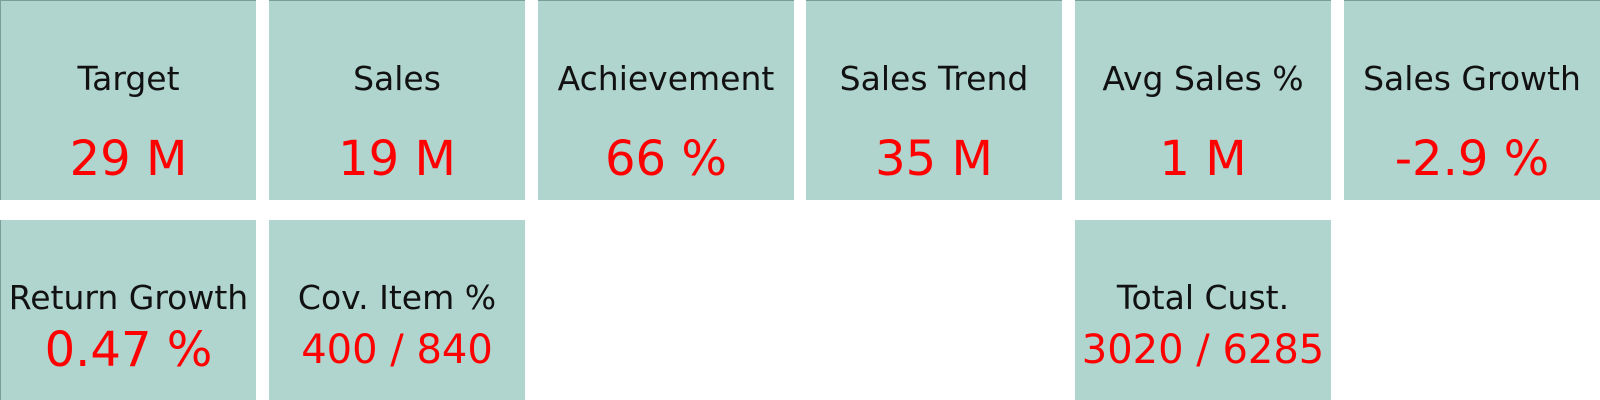  Describe the element at coordinates (397, 297) in the screenshot. I see `kpi-label: Cov. Item %` at that location.